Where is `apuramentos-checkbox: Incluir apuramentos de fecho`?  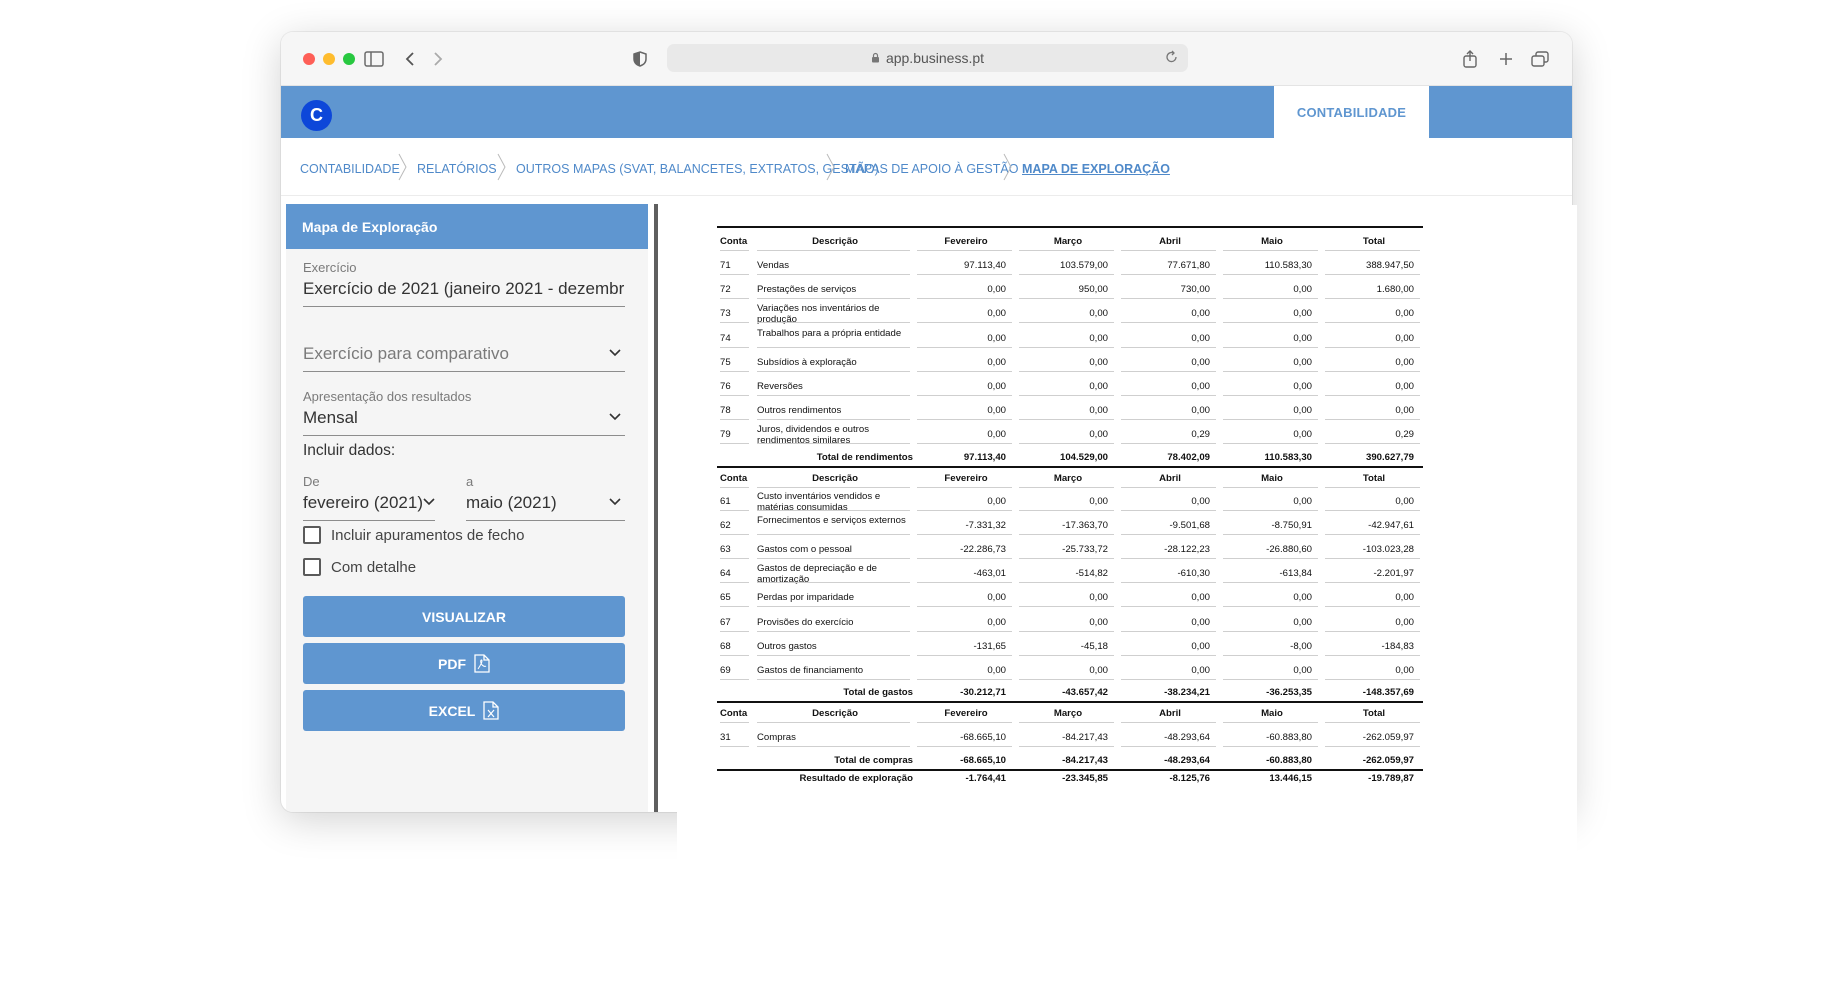 apuramentos-checkbox: Incluir apuramentos de fecho is located at coordinates (413, 535).